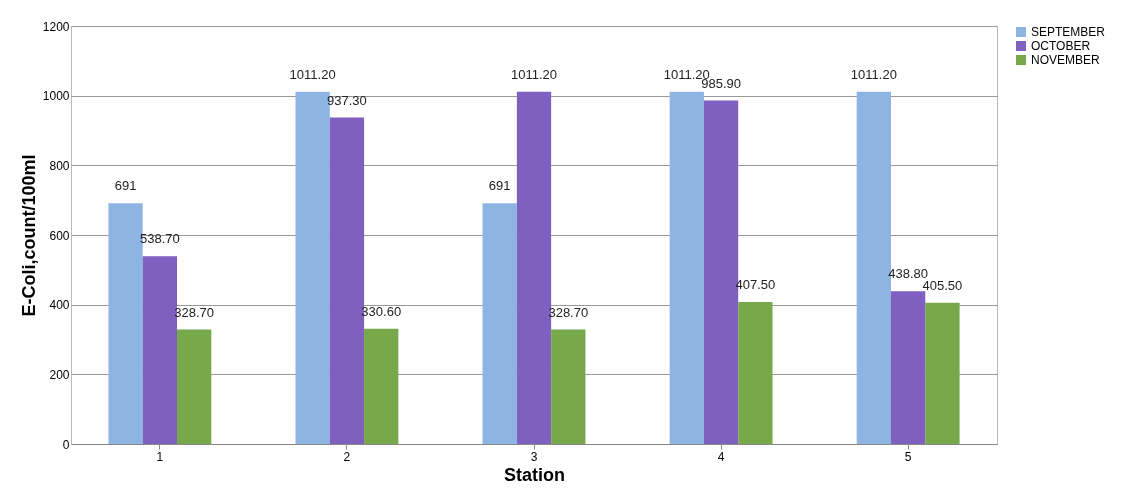 This screenshot has height=499, width=1126. What do you see at coordinates (59, 165) in the screenshot?
I see `y-tick-label: 800` at bounding box center [59, 165].